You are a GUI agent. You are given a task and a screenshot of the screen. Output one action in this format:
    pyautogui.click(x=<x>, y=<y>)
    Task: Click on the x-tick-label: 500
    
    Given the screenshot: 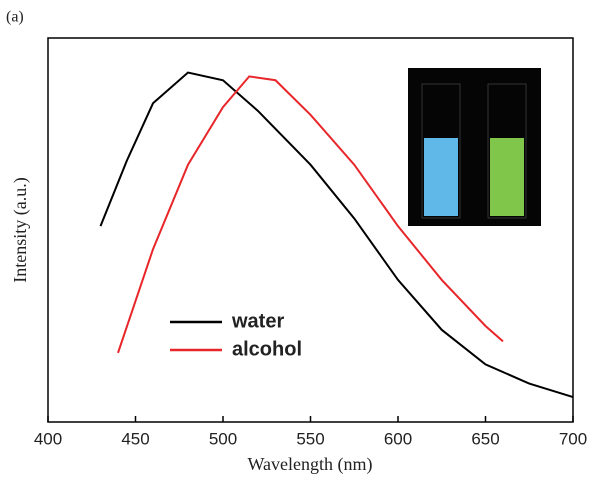 What is the action you would take?
    pyautogui.click(x=223, y=438)
    